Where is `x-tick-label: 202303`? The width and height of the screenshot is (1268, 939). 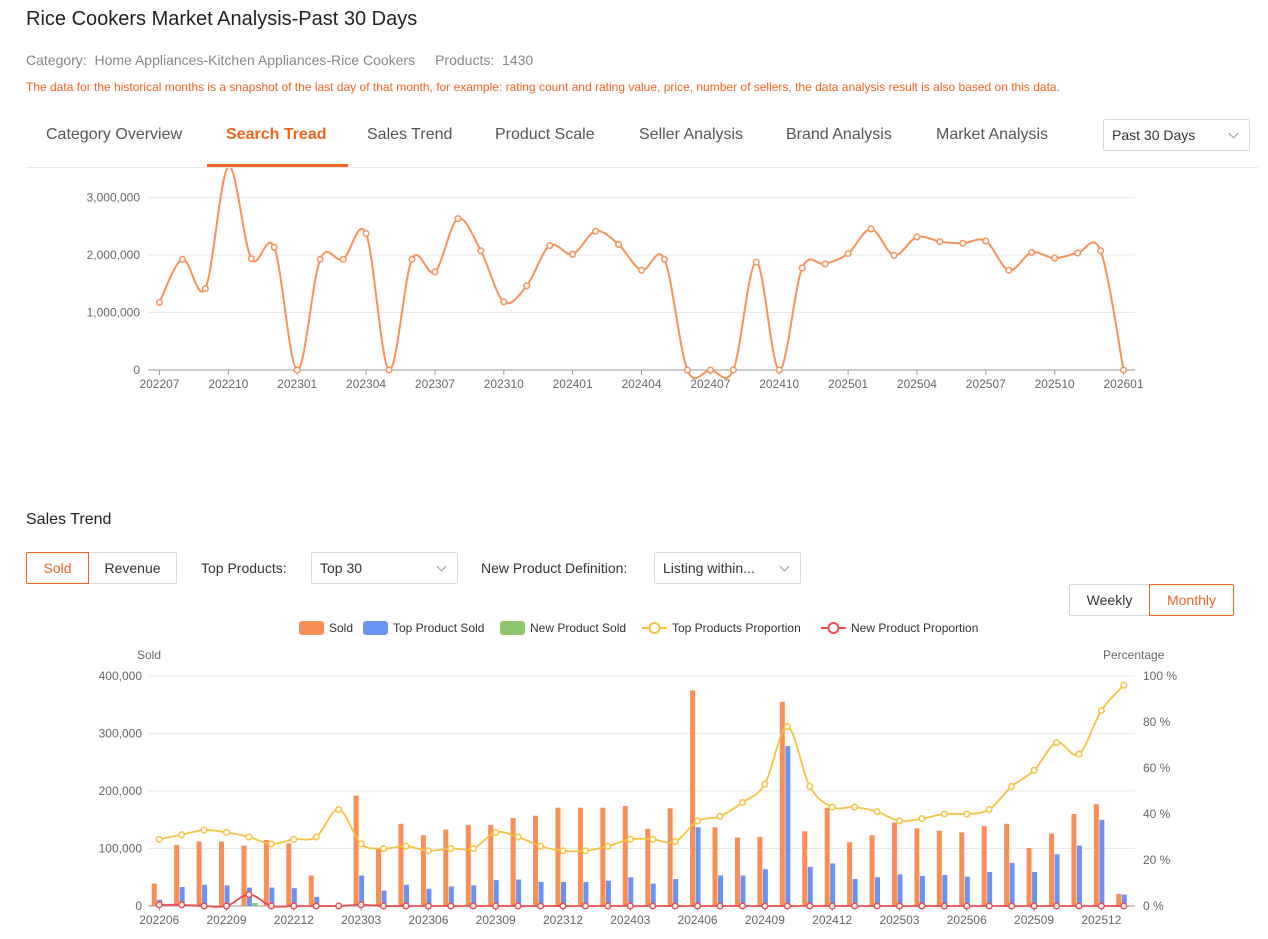 x-tick-label: 202303 is located at coordinates (361, 920).